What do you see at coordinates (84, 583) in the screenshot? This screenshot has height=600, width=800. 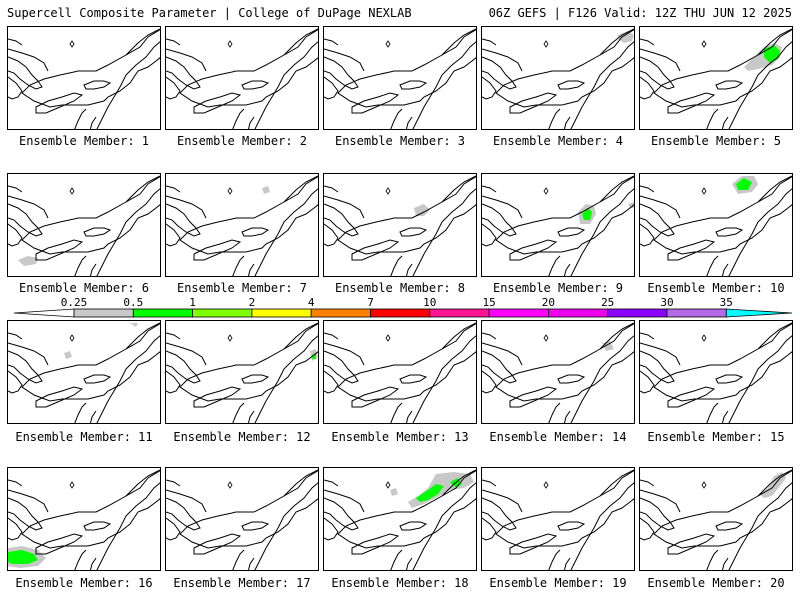 I see `ensemble-member-caption: Ensemble Member: 16` at bounding box center [84, 583].